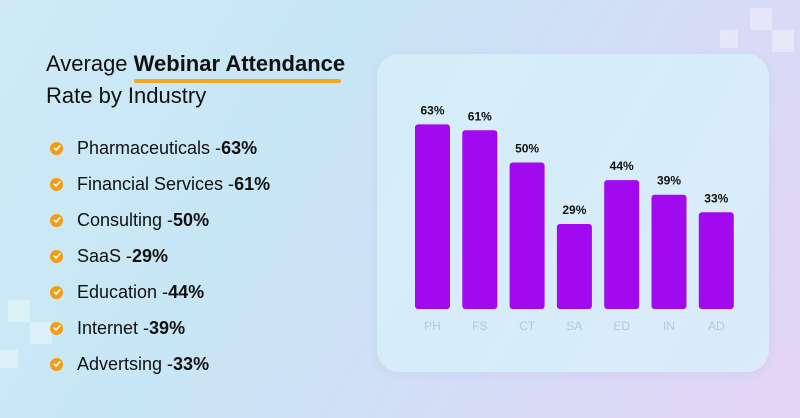 This screenshot has width=800, height=418. I want to click on data-label-ct: 50%, so click(527, 149).